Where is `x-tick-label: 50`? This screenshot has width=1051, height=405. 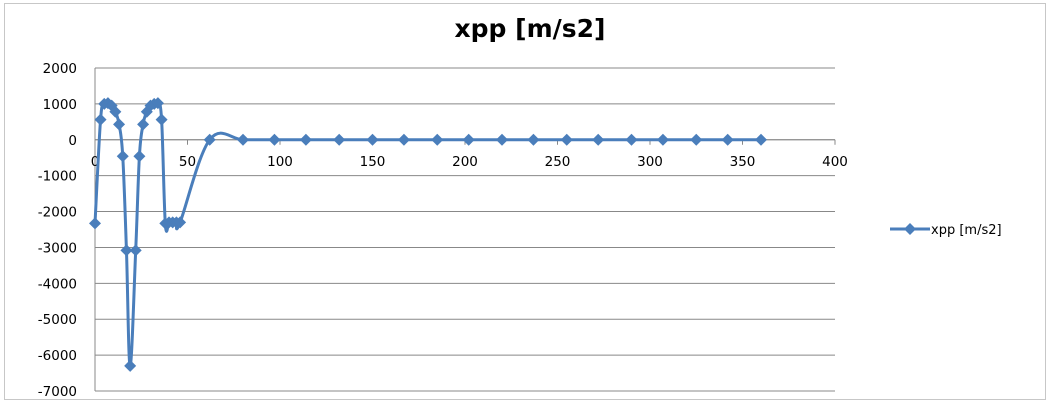
x-tick-label: 50 is located at coordinates (187, 162).